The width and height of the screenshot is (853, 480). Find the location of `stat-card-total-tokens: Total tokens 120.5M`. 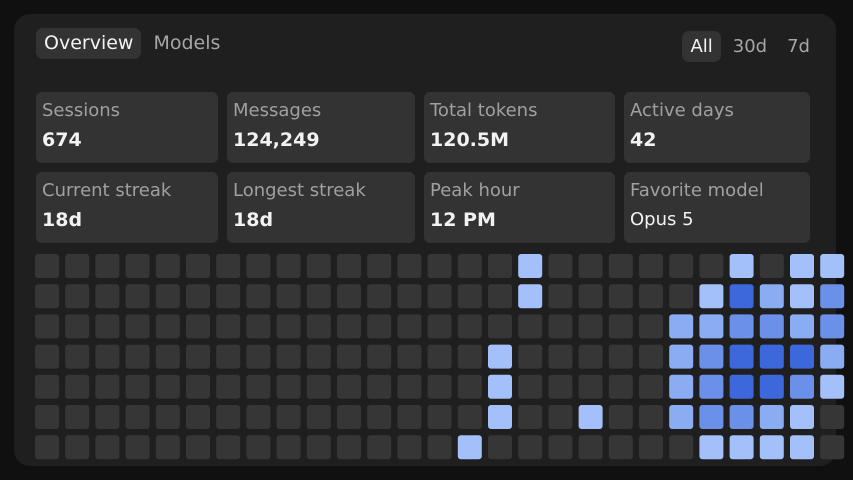

stat-card-total-tokens: Total tokens 120.5M is located at coordinates (519, 127).